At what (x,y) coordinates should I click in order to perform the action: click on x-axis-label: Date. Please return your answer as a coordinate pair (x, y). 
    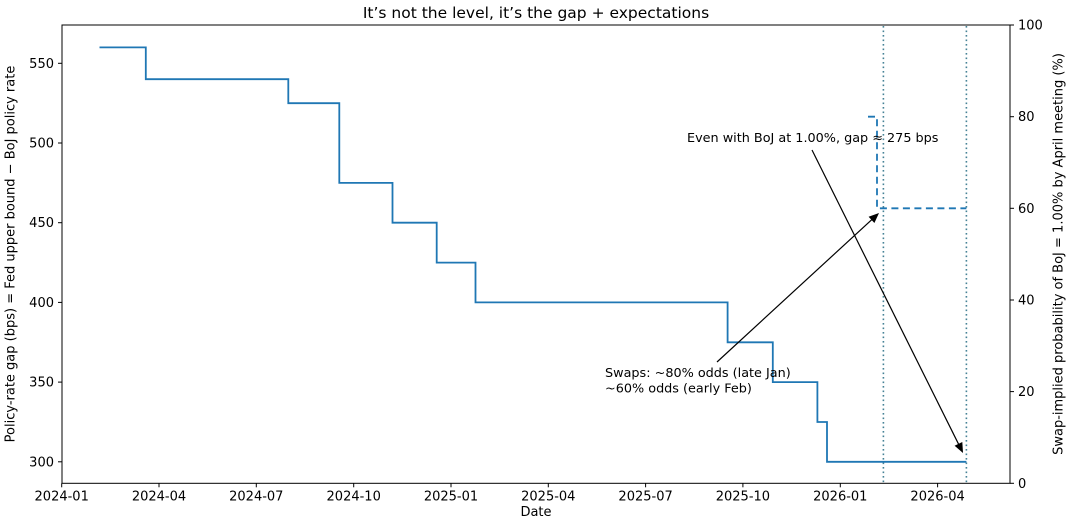
    Looking at the image, I should click on (536, 512).